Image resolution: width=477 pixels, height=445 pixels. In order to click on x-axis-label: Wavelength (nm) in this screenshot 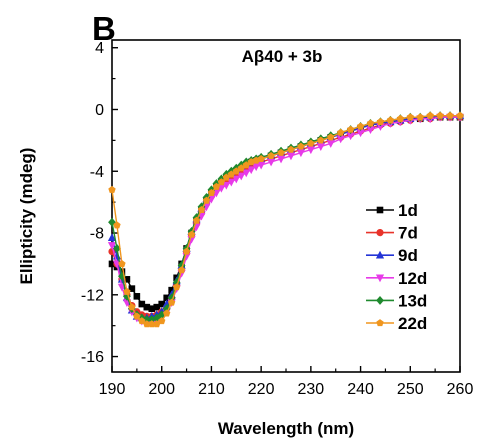, I will do `click(286, 428)`.